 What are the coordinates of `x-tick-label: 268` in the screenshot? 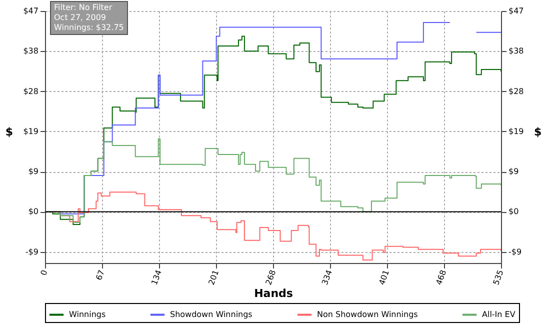 It's located at (271, 277).